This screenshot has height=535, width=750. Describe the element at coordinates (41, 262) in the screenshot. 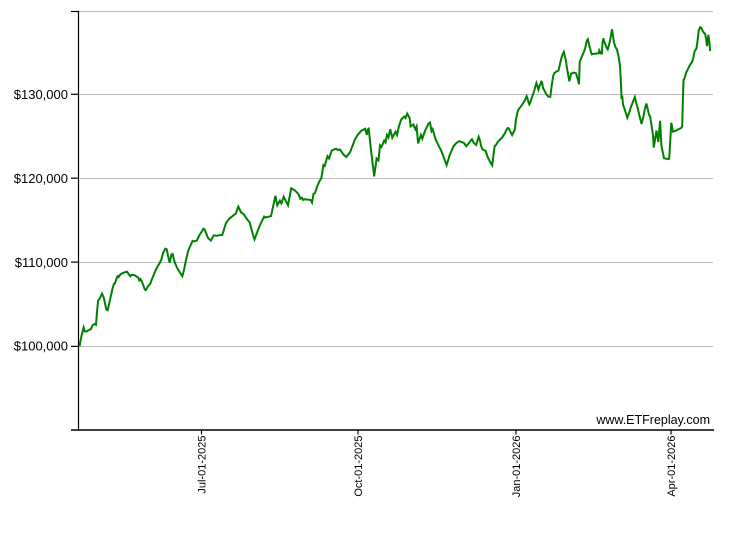

I see `svg-text: $110,000` at that location.